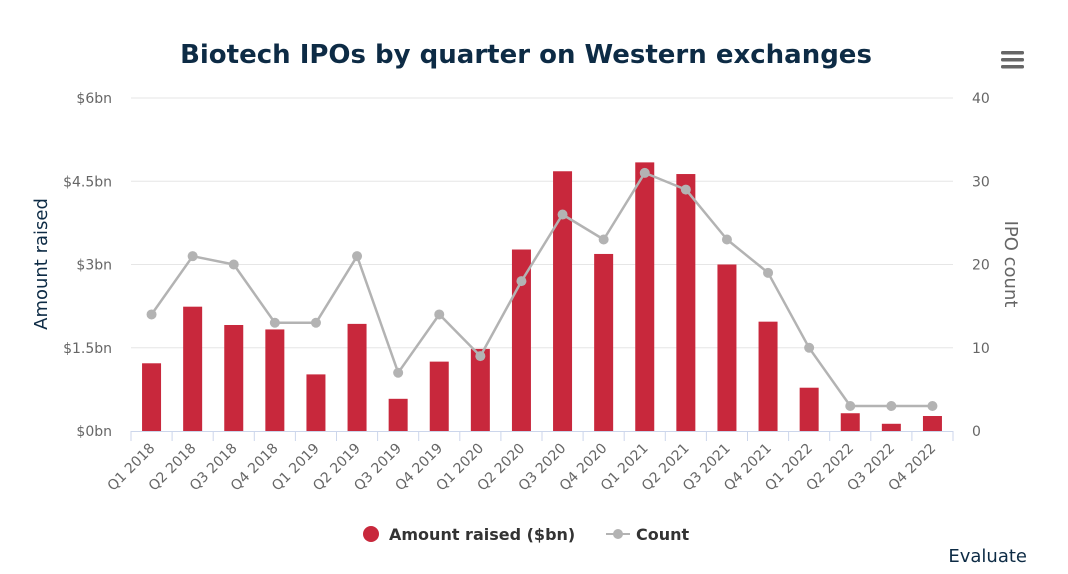 This screenshot has height=574, width=1068. What do you see at coordinates (987, 556) in the screenshot?
I see `credit-link: Evaluate` at bounding box center [987, 556].